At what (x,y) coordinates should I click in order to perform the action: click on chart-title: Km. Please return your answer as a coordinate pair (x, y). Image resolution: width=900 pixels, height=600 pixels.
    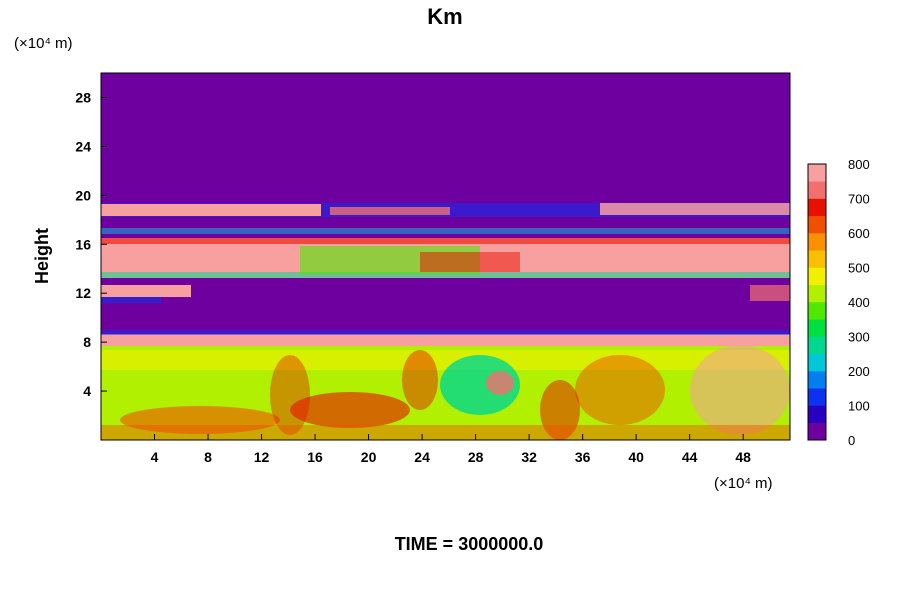
    Looking at the image, I should click on (444, 16).